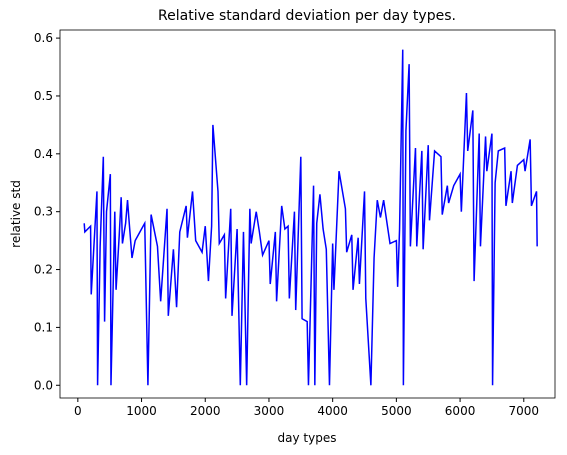  I want to click on y-tick-label: 0.4, so click(43, 154).